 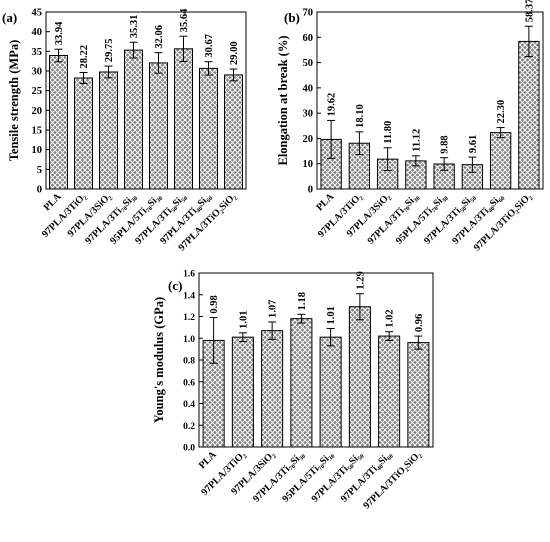 What do you see at coordinates (283, 101) in the screenshot?
I see `y-axis-title: Elongation at break (%)` at bounding box center [283, 101].